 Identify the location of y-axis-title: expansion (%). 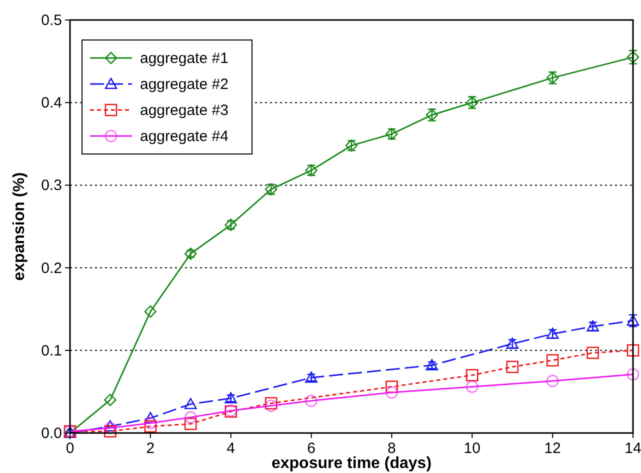
(19, 226).